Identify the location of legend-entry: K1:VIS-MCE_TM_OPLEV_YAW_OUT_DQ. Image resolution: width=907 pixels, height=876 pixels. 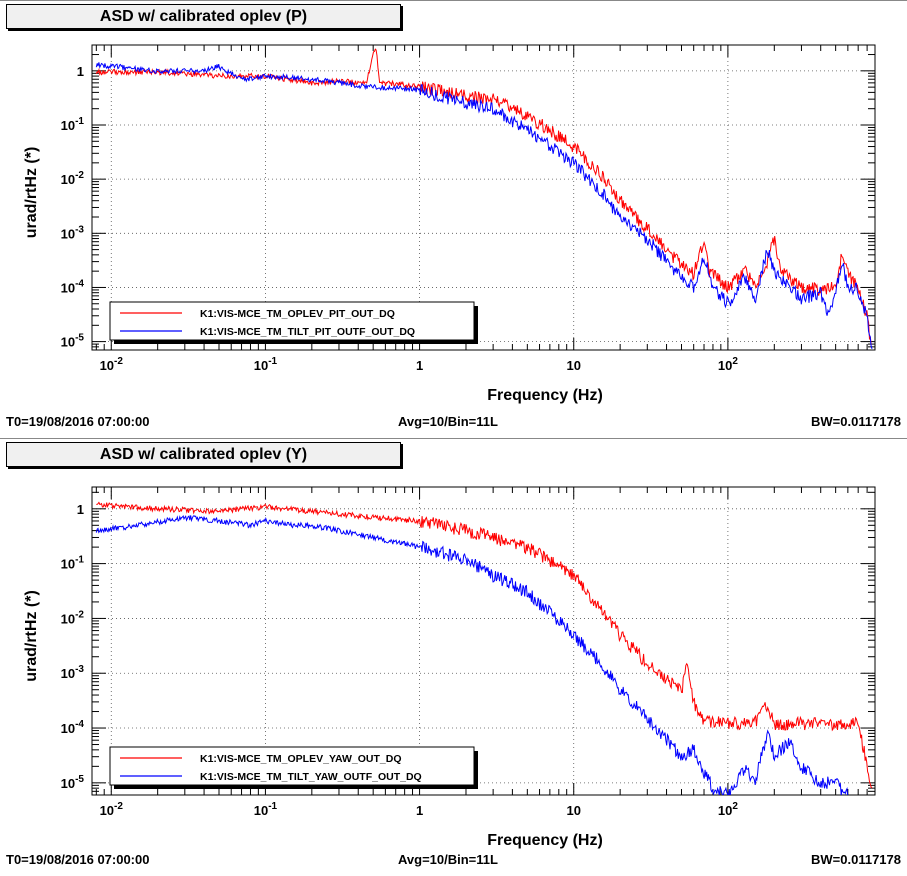
(301, 759).